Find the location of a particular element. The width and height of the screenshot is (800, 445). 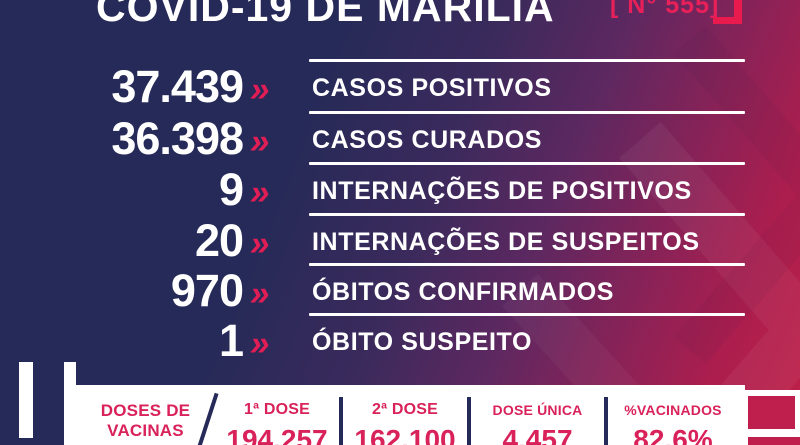

stat-value: 20 is located at coordinates (219, 240).